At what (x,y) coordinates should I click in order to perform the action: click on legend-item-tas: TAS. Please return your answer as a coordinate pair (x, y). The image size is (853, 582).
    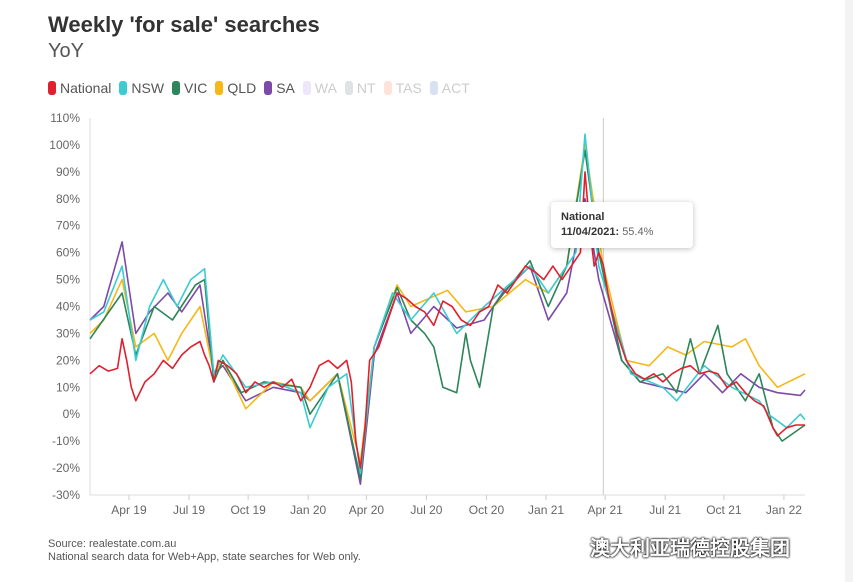
    Looking at the image, I should click on (402, 88).